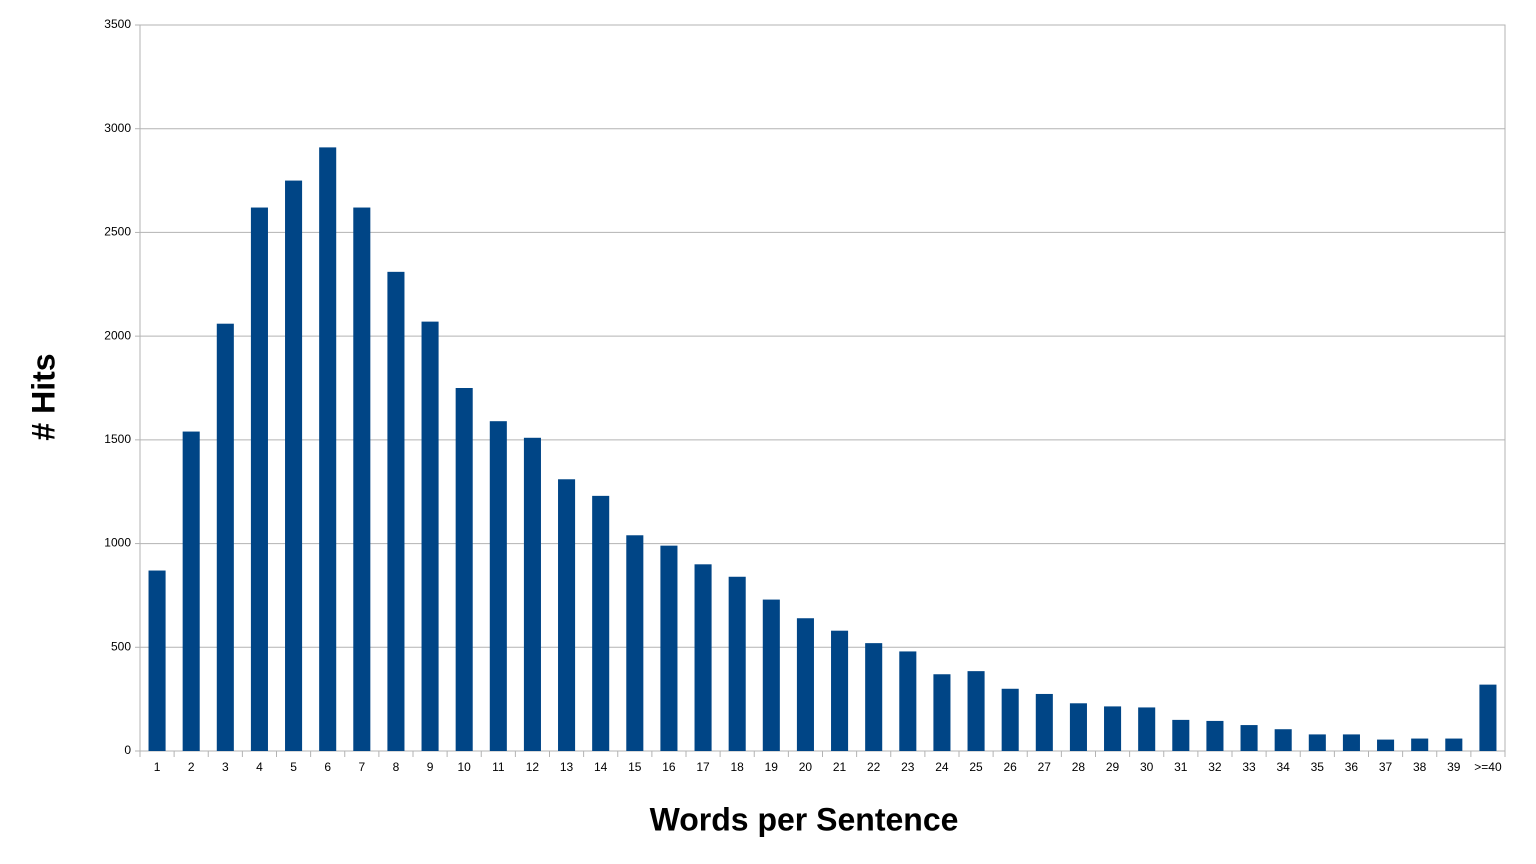 This screenshot has height=864, width=1536. Describe the element at coordinates (1318, 767) in the screenshot. I see `x-tick-label: 35` at that location.